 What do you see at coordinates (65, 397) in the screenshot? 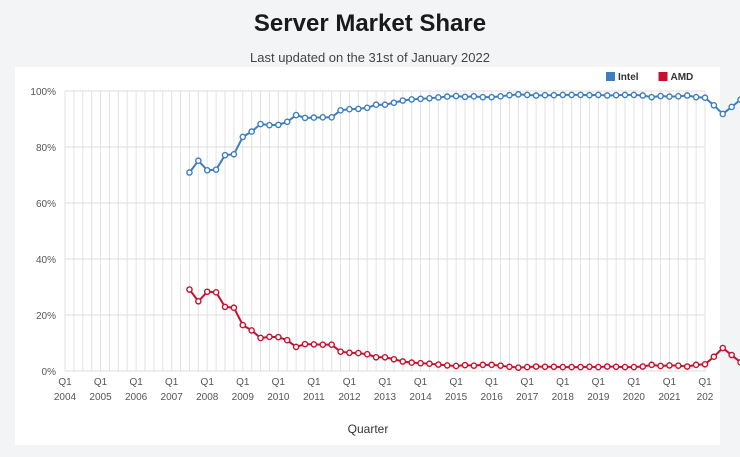
I see `x-tick-year: 2004` at bounding box center [65, 397].